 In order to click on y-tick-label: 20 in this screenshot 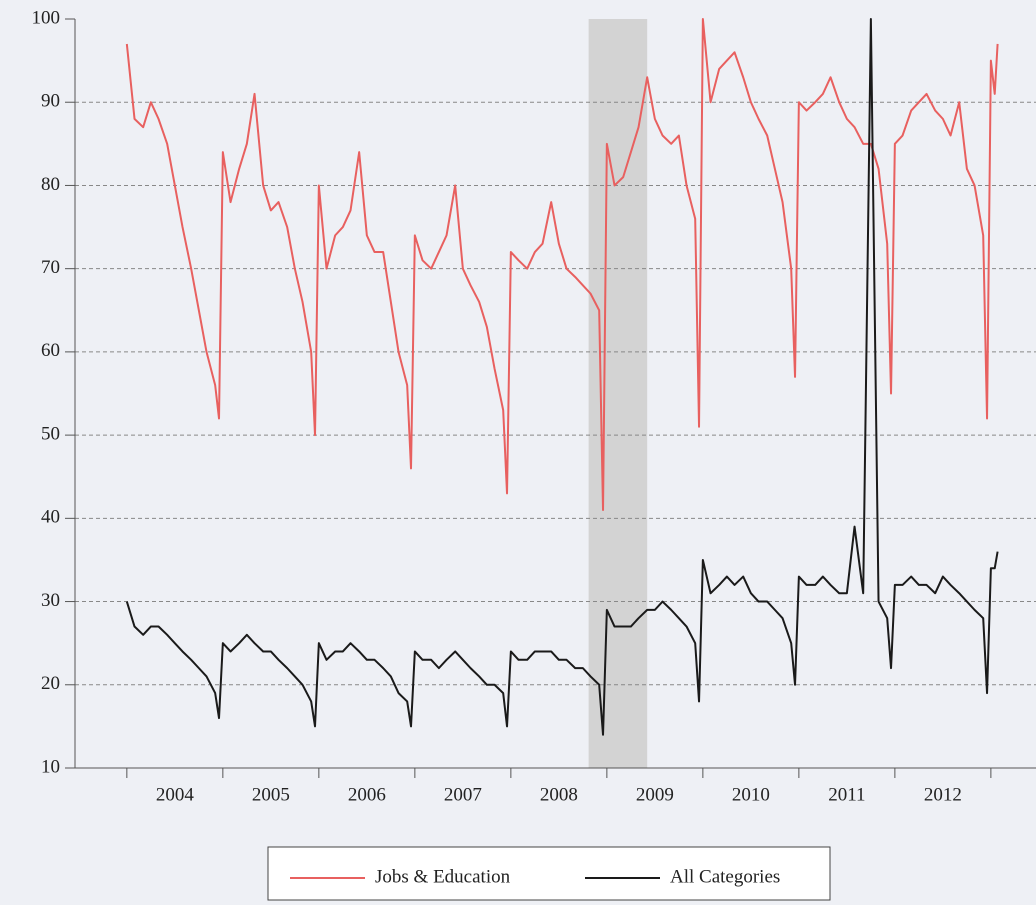, I will do `click(50, 683)`.